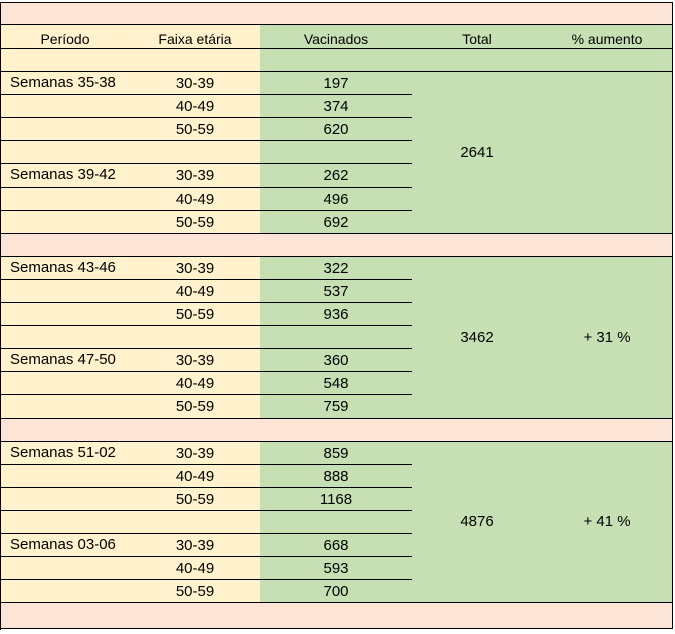 This screenshot has width=675, height=634. I want to click on header-vacinados: Vacinados, so click(336, 37).